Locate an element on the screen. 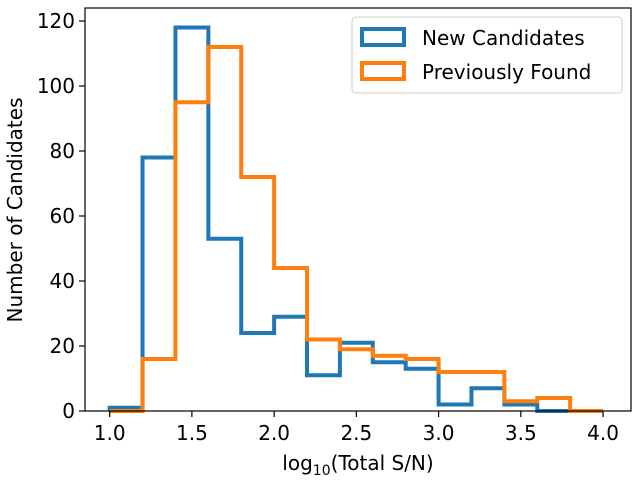 The height and width of the screenshot is (480, 640). x-axis-ticks: 1.0 1.5 2.0 2.5 3.0 3.5 4.0 is located at coordinates (356, 428).